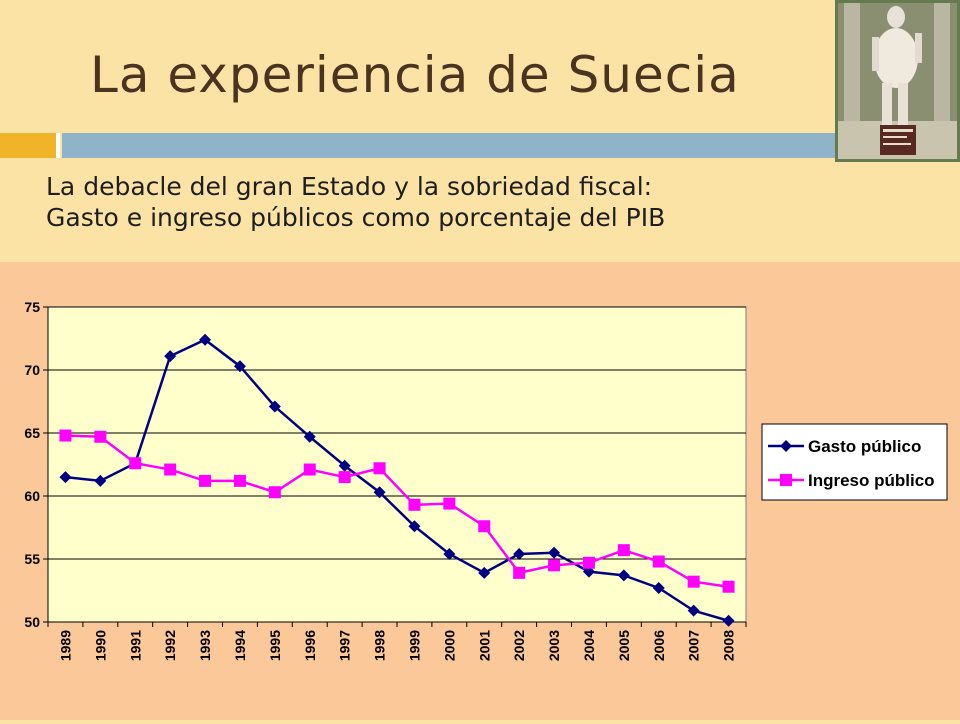 Image resolution: width=960 pixels, height=724 pixels. What do you see at coordinates (588, 571) in the screenshot?
I see `series-0-point-2004` at bounding box center [588, 571].